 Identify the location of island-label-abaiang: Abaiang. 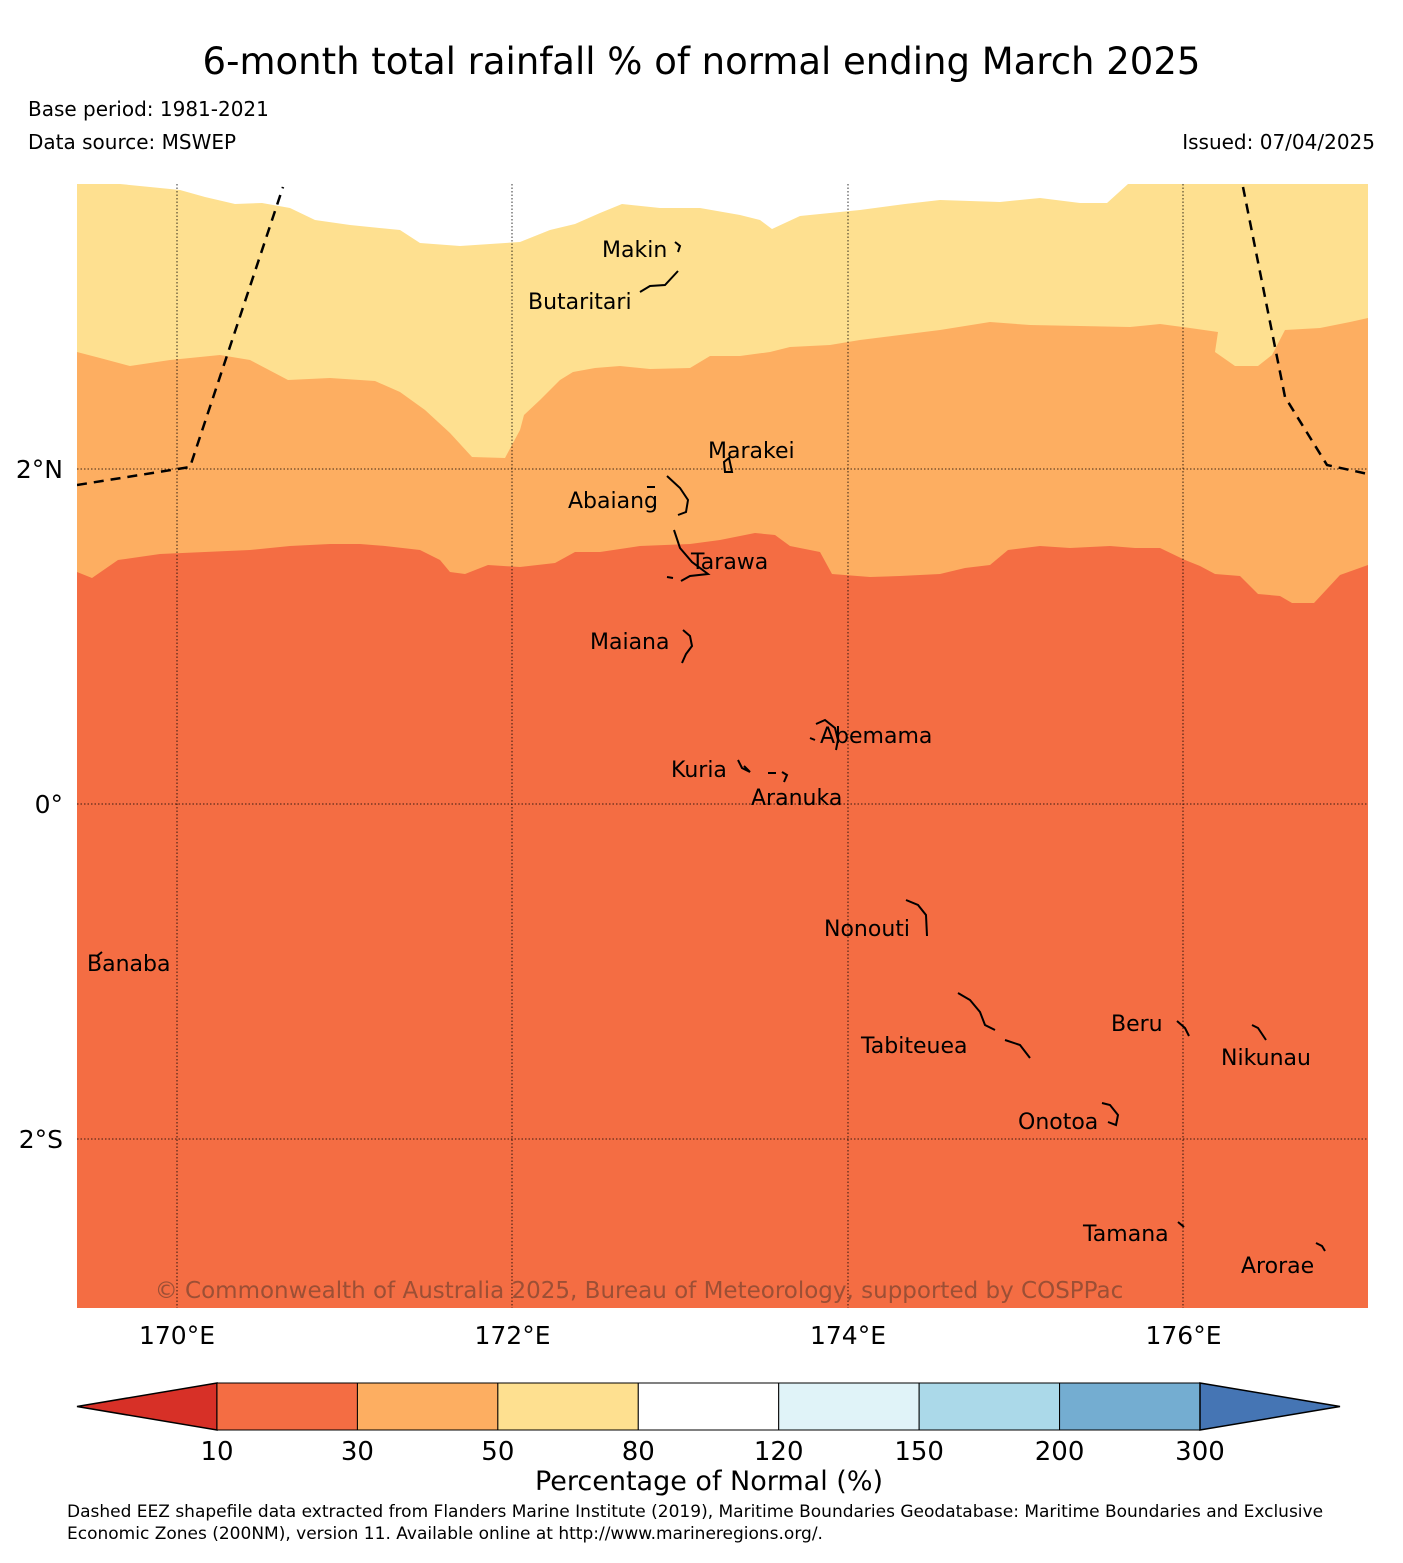
(613, 501).